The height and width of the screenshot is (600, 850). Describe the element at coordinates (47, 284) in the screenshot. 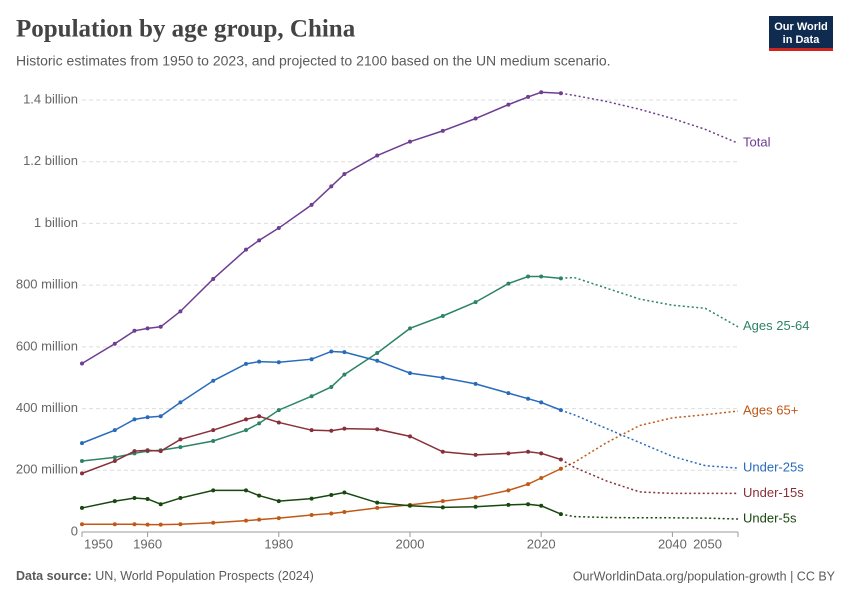

I see `y-tick-label: 800 million` at that location.